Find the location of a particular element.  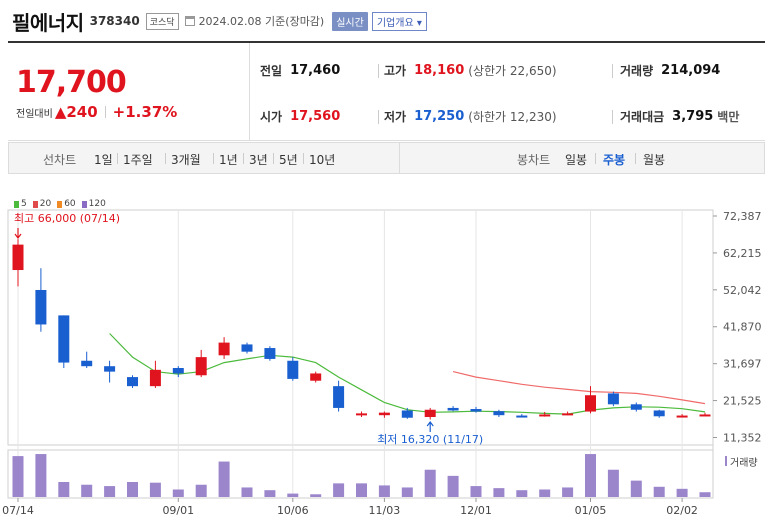

candle-monthly: 월봉 is located at coordinates (654, 160).